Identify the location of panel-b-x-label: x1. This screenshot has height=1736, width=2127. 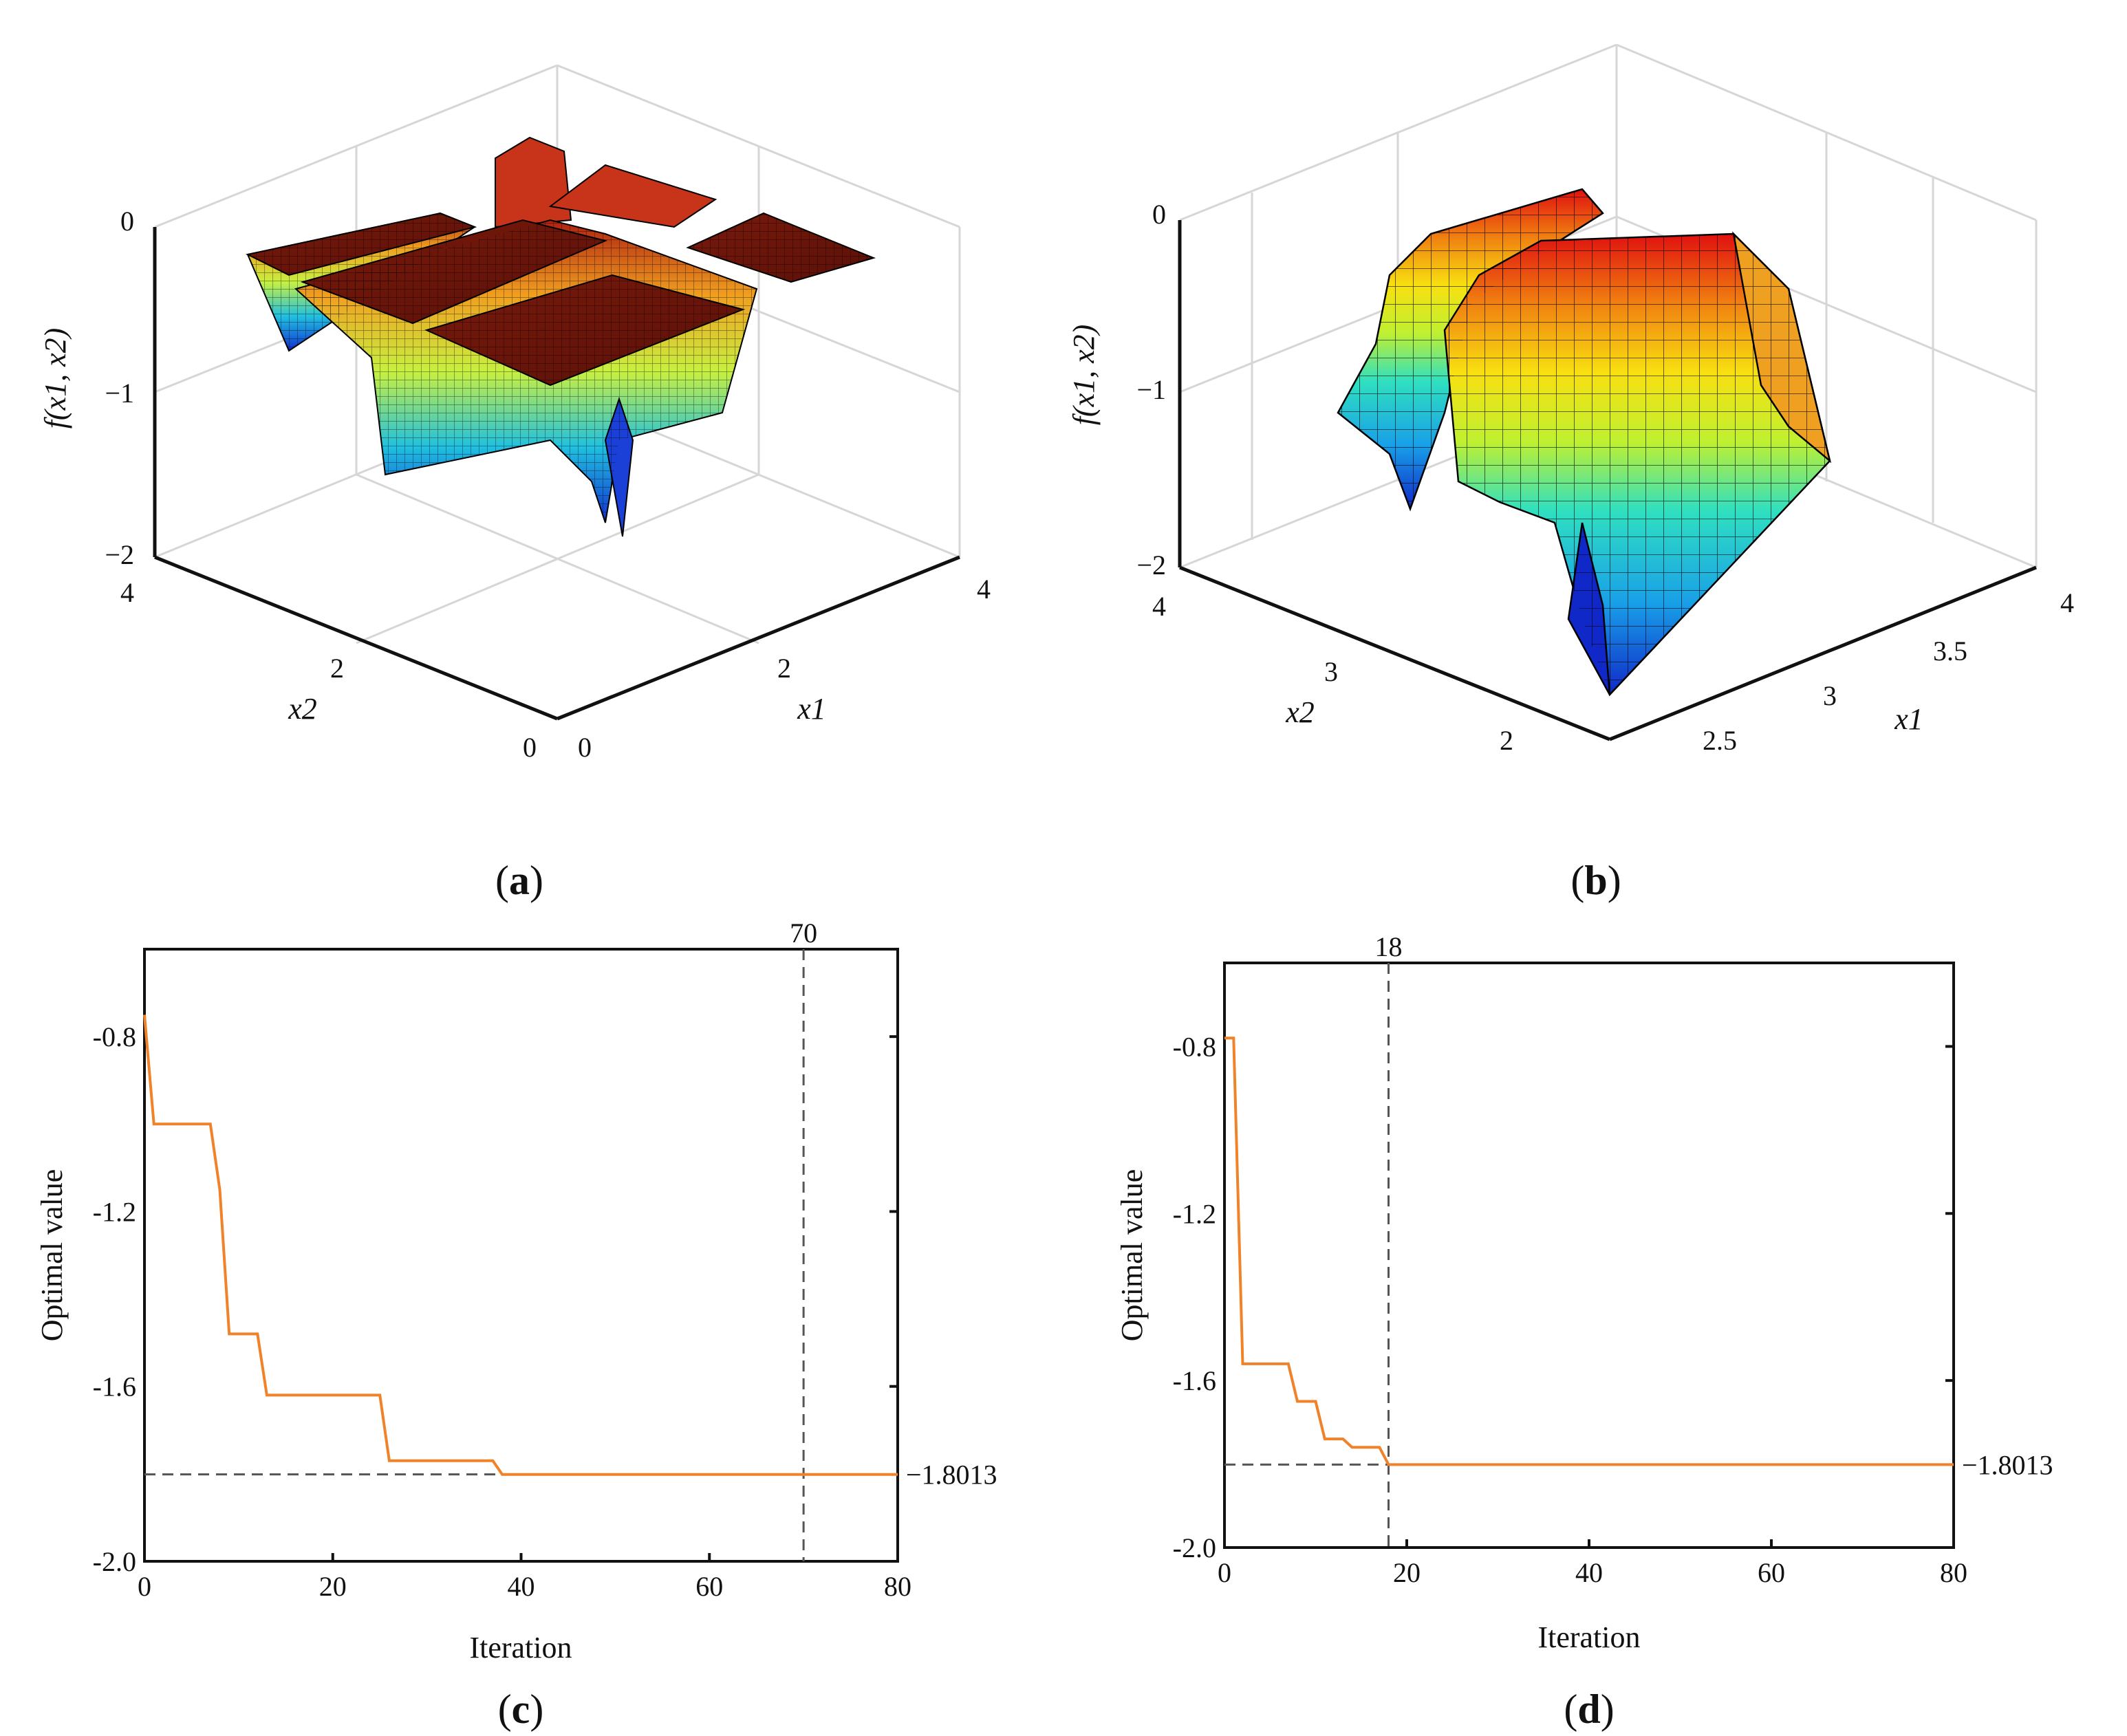
(1908, 719).